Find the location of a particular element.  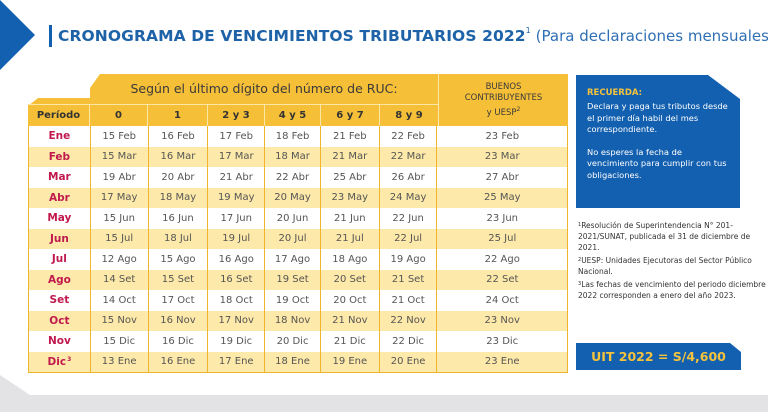

date-cell: 16 Nov is located at coordinates (179, 320).